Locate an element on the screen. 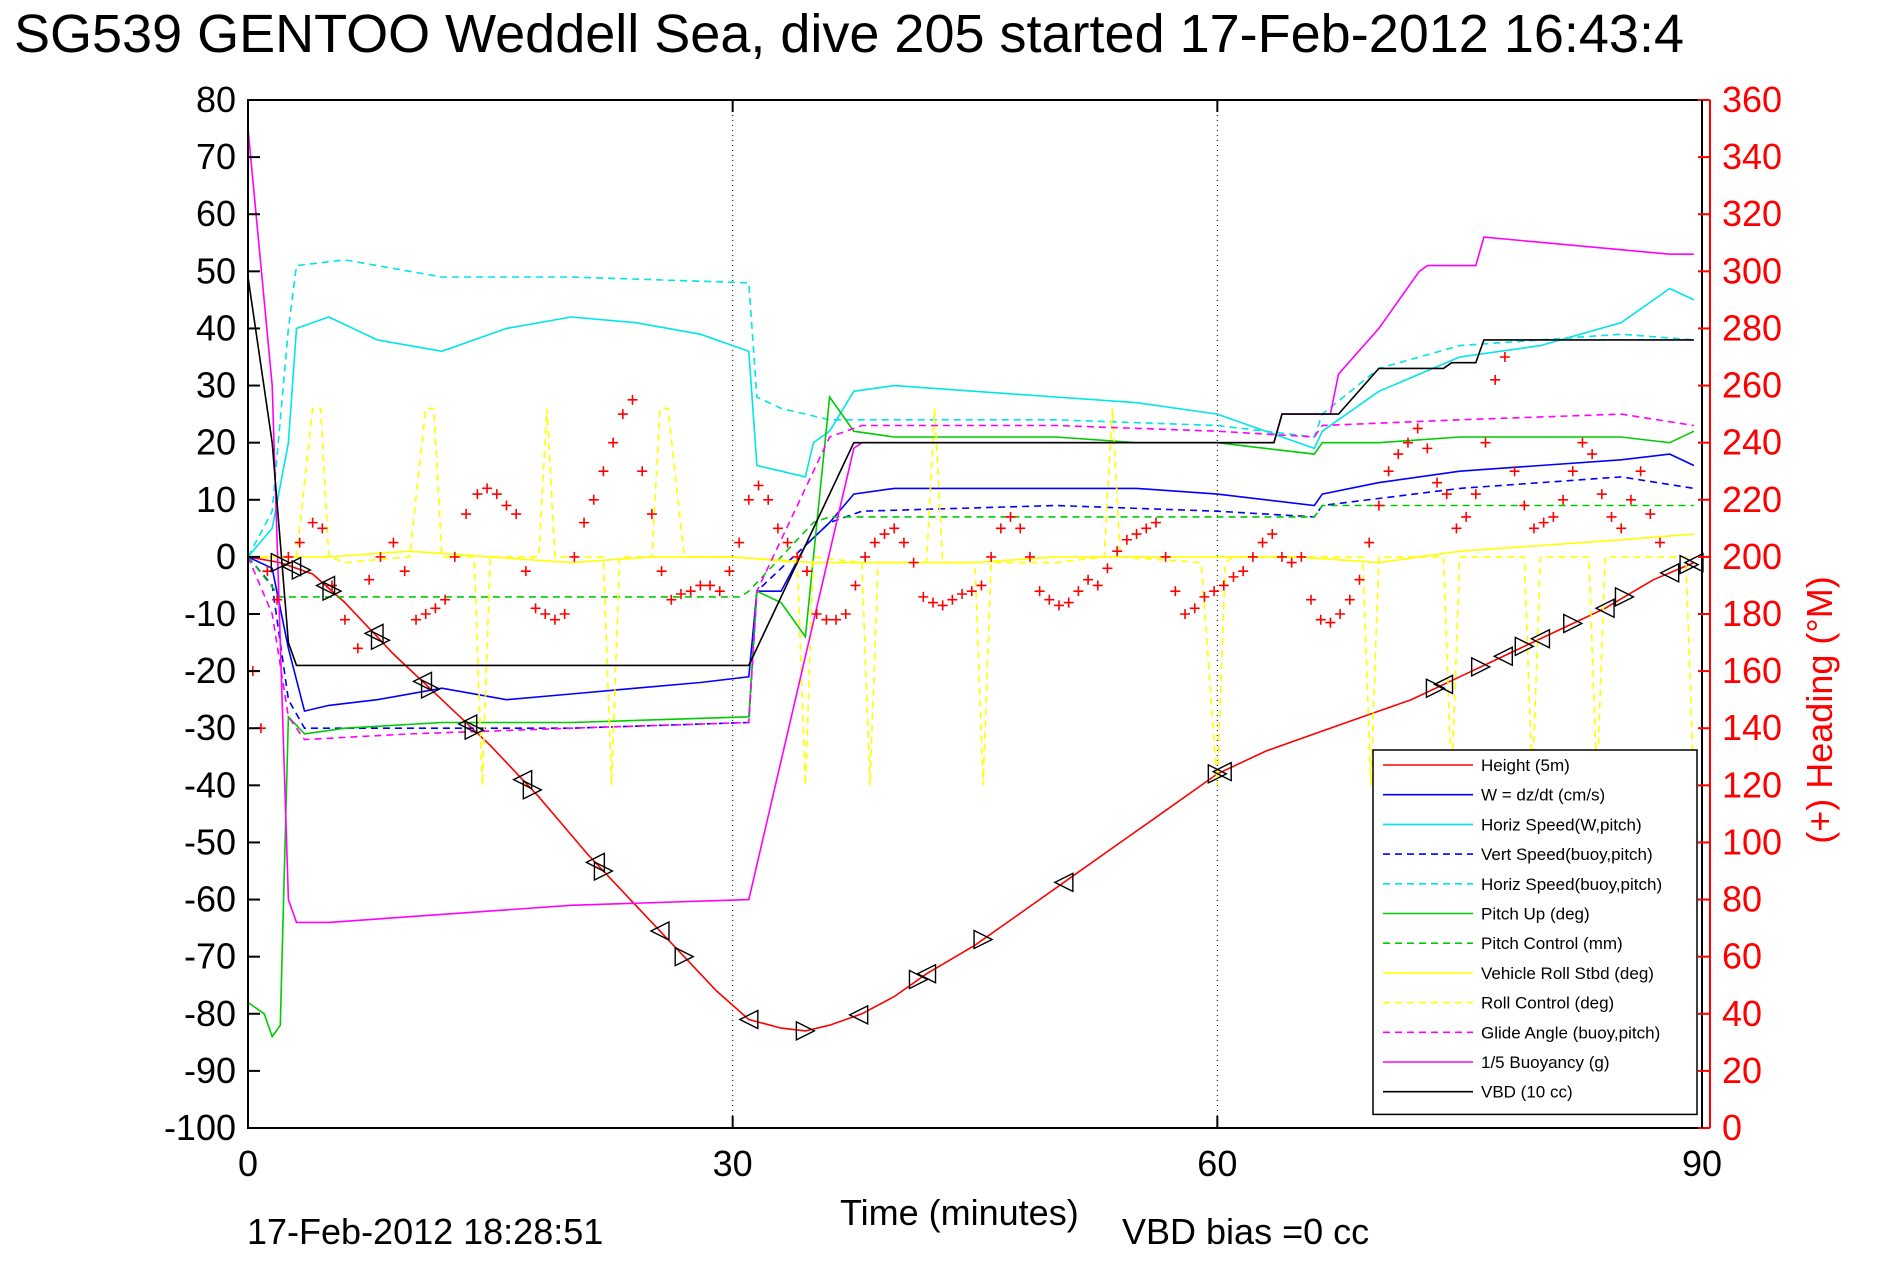  y-tick-label: -100 is located at coordinates (200, 1127).